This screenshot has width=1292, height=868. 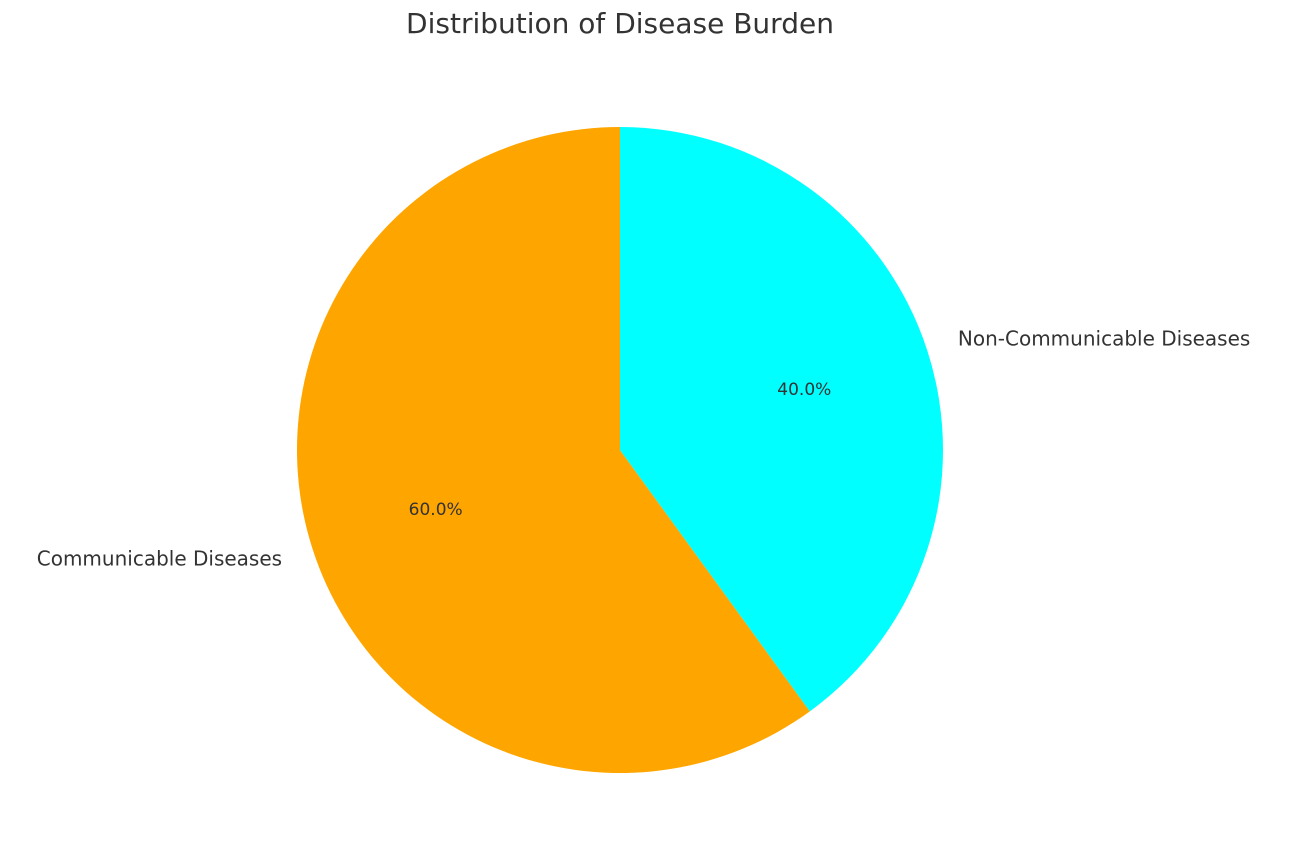 I want to click on value-label: 40.0%, so click(x=804, y=390).